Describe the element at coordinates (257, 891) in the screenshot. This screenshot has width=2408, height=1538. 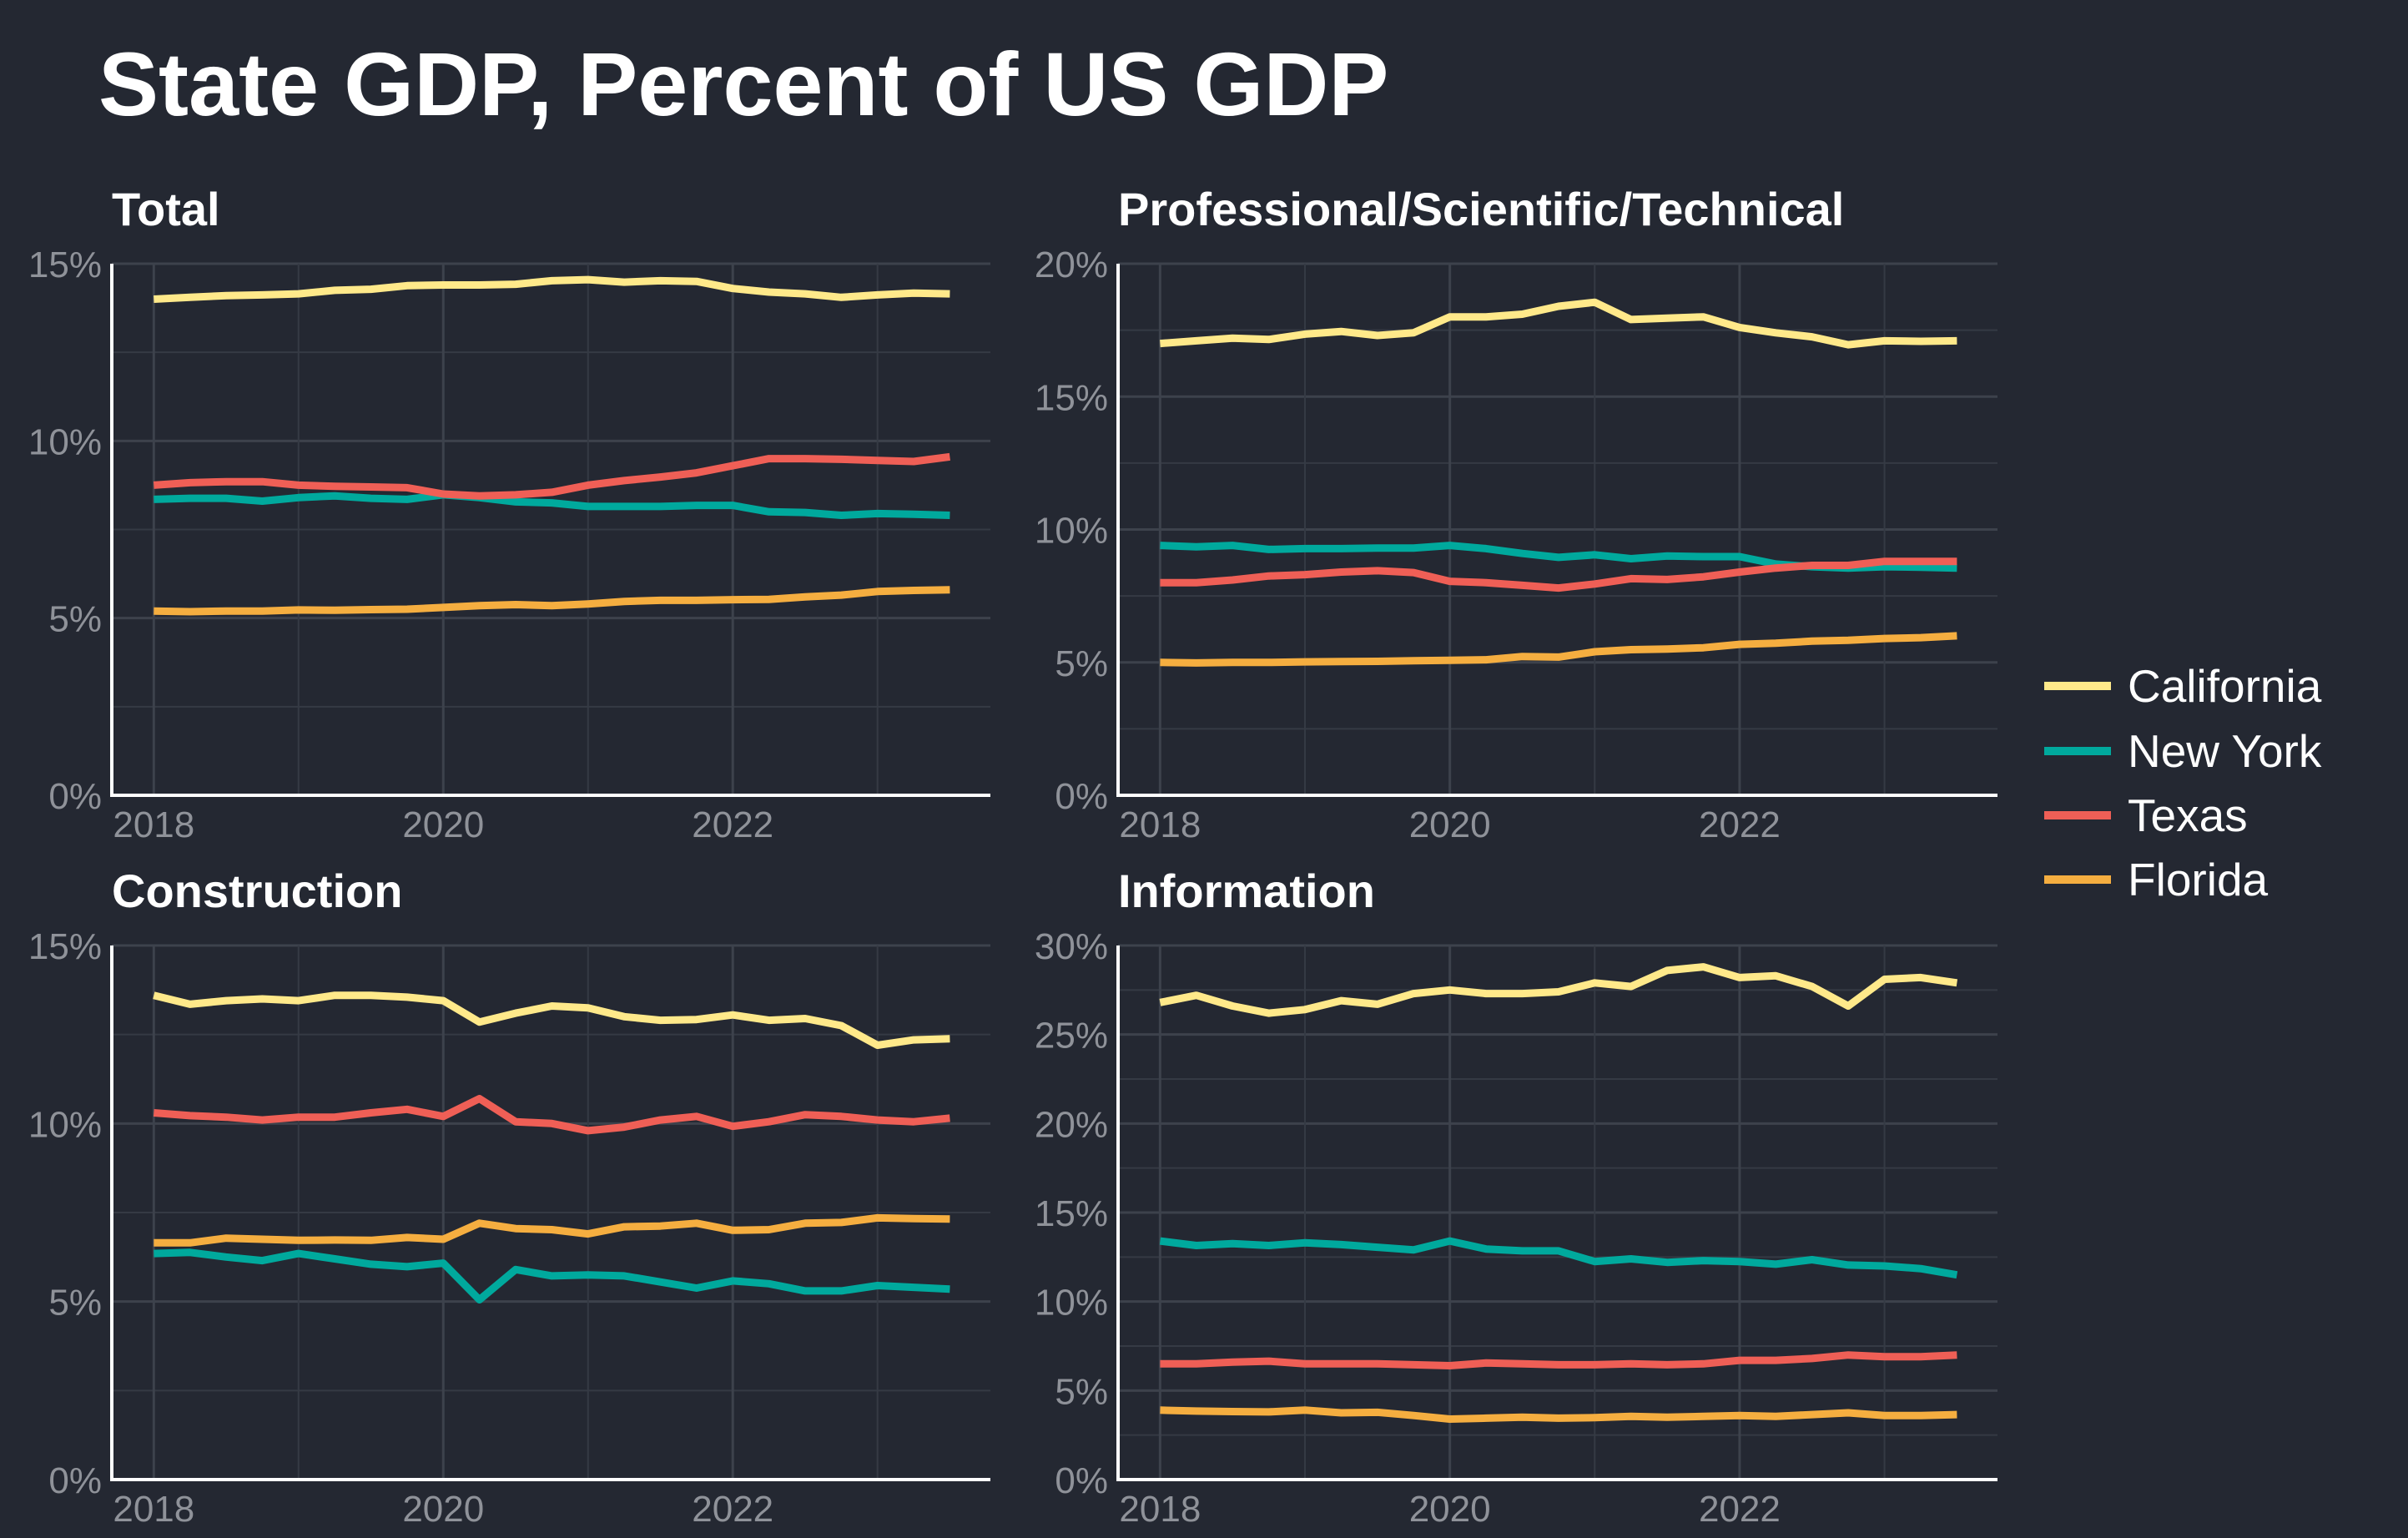
I see `panel-title: Construction` at that location.